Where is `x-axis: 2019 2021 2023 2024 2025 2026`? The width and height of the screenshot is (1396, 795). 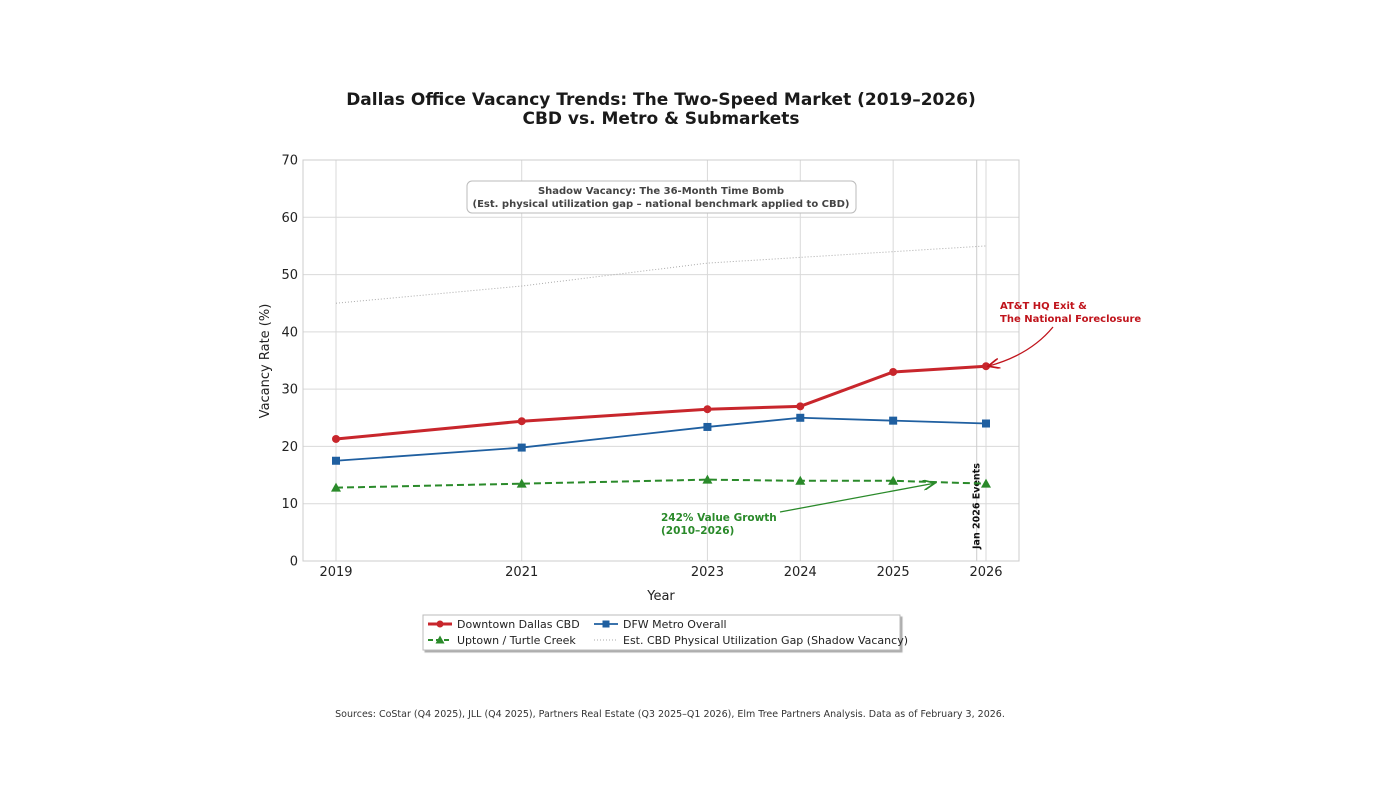 x-axis: 2019 2021 2023 2024 2025 2026 is located at coordinates (660, 572).